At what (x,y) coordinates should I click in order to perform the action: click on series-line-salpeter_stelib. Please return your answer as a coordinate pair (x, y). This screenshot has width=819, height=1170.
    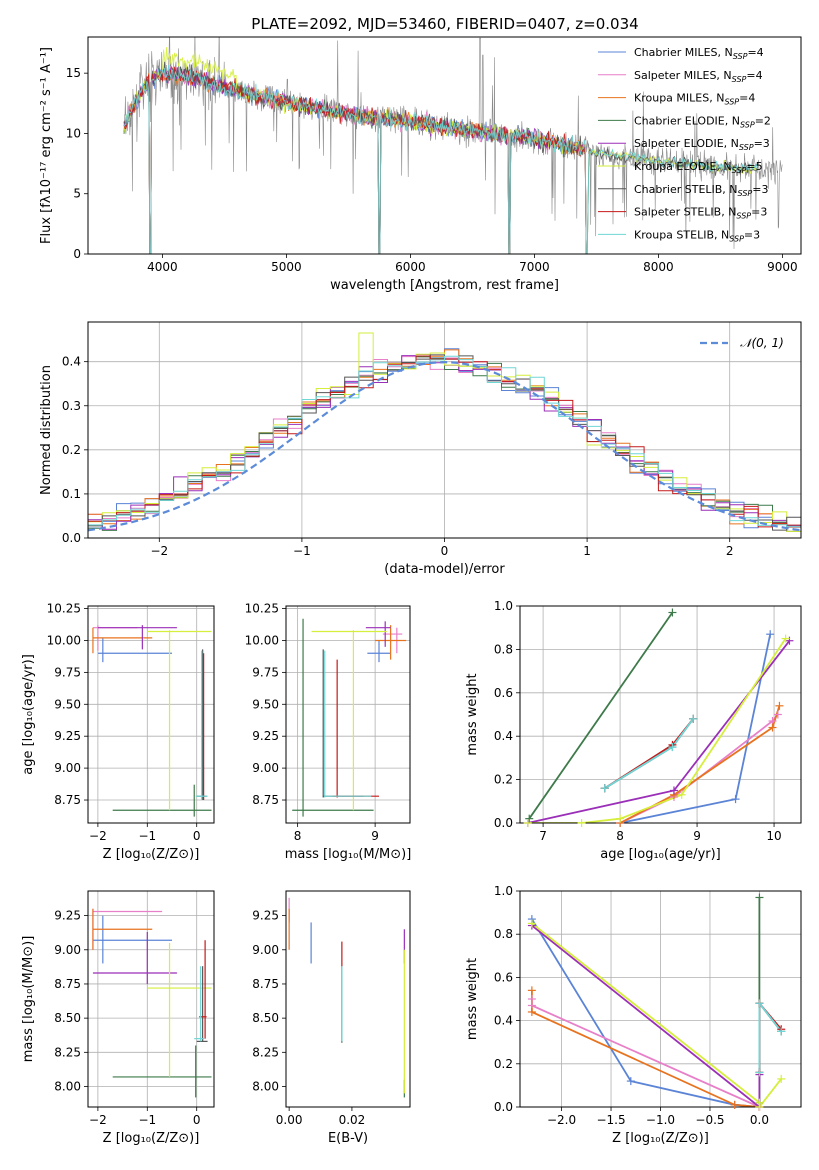
    Looking at the image, I should click on (649, 754).